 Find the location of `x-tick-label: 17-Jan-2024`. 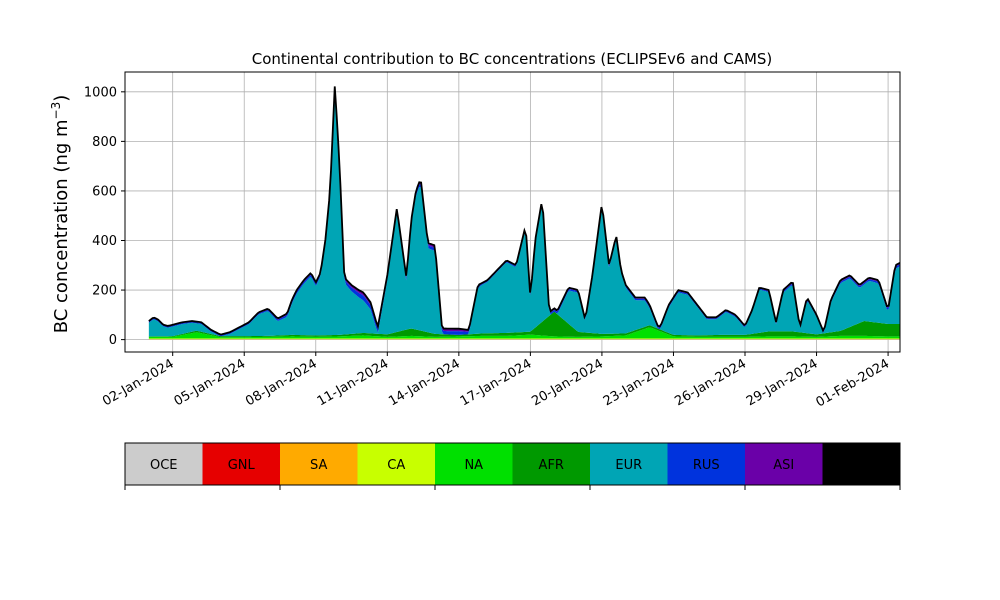

x-tick-label: 17-Jan-2024 is located at coordinates (496, 382).